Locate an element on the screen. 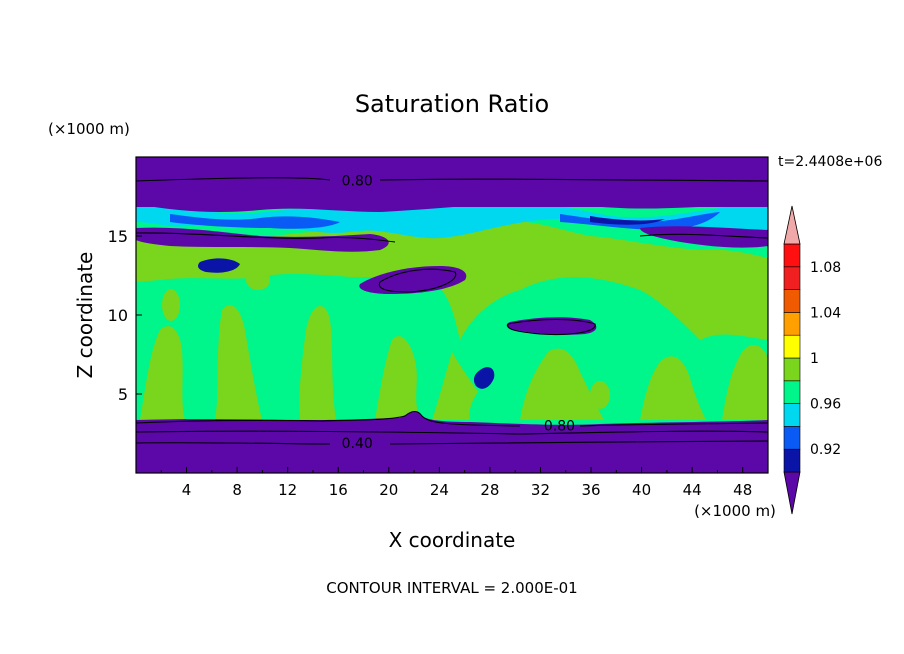 Image resolution: width=904 pixels, height=654 pixels. y-unit-label: (×1000 m) is located at coordinates (89, 129).